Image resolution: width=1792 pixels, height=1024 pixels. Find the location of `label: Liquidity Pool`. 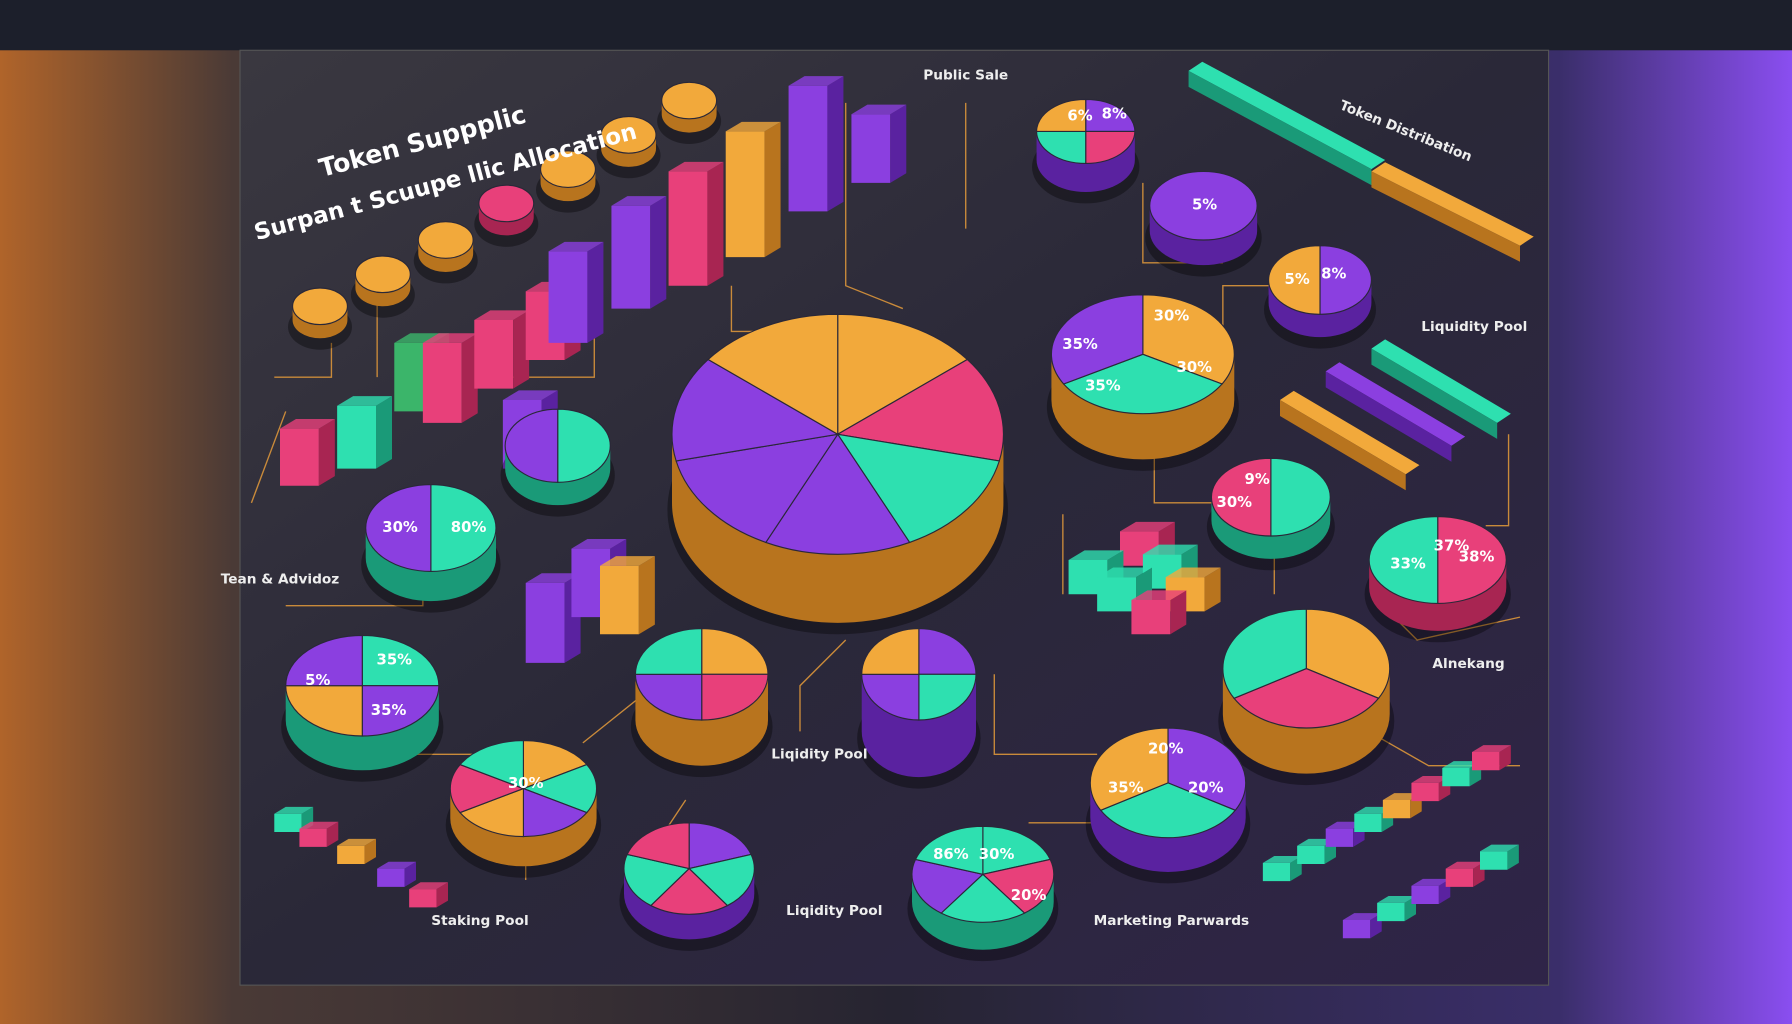

label: Liquidity Pool is located at coordinates (1474, 327).